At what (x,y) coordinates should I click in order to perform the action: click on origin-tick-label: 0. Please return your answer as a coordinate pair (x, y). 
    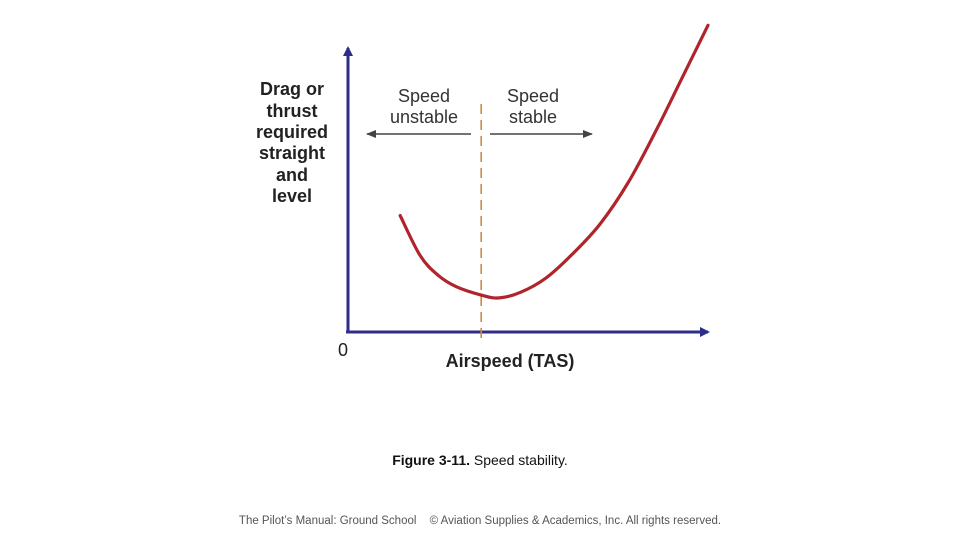
    Looking at the image, I should click on (343, 350).